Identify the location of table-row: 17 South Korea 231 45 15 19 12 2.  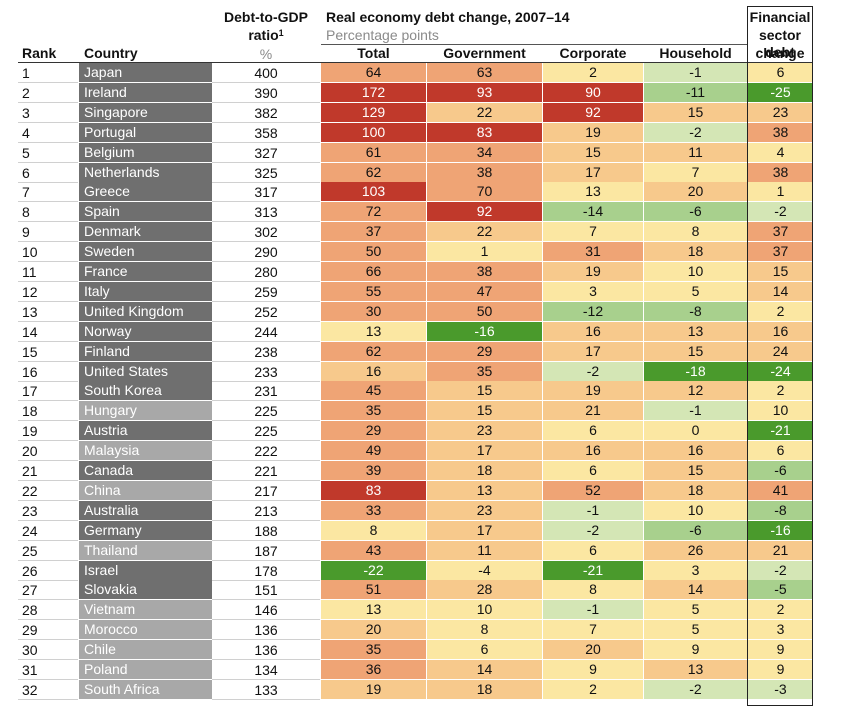
(427, 391).